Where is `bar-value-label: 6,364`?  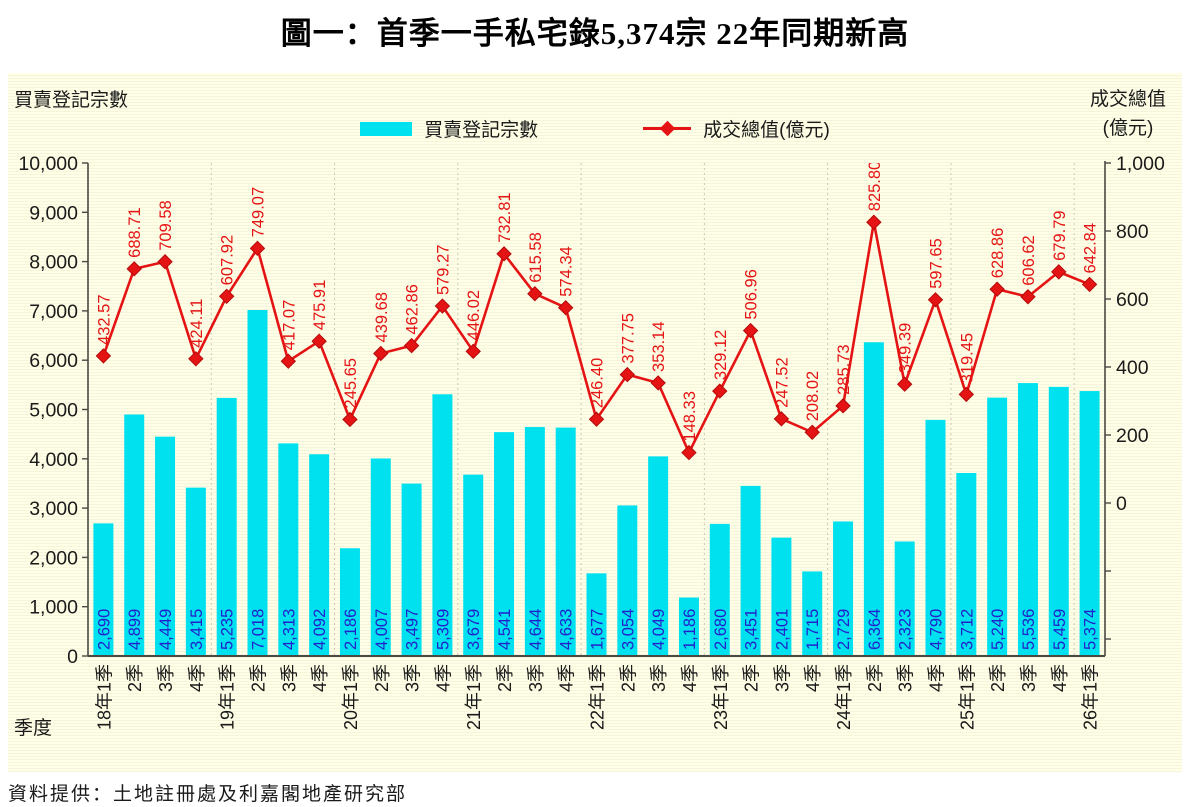 bar-value-label: 6,364 is located at coordinates (875, 629).